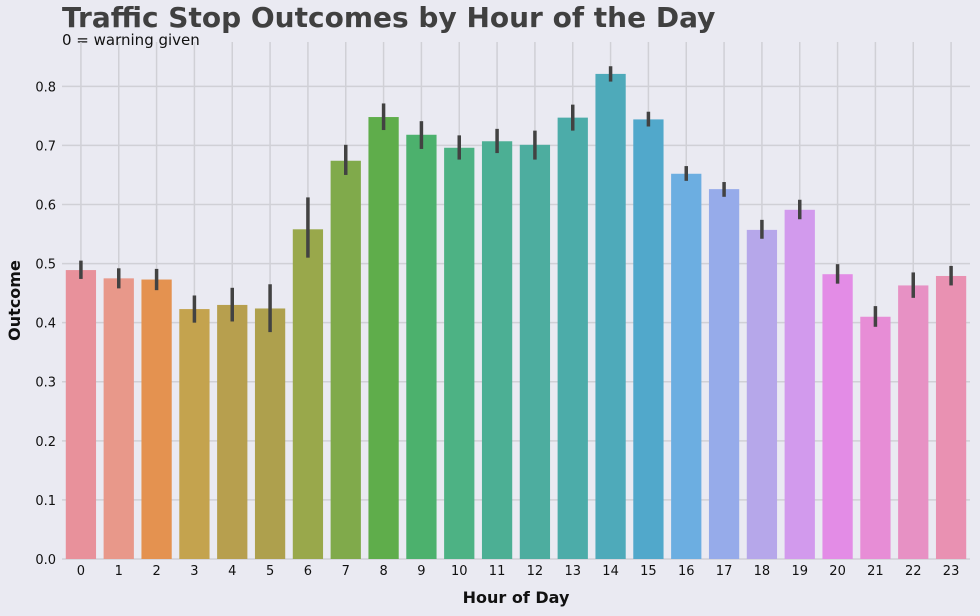  I want to click on x-tick-label: 8, so click(383, 571).